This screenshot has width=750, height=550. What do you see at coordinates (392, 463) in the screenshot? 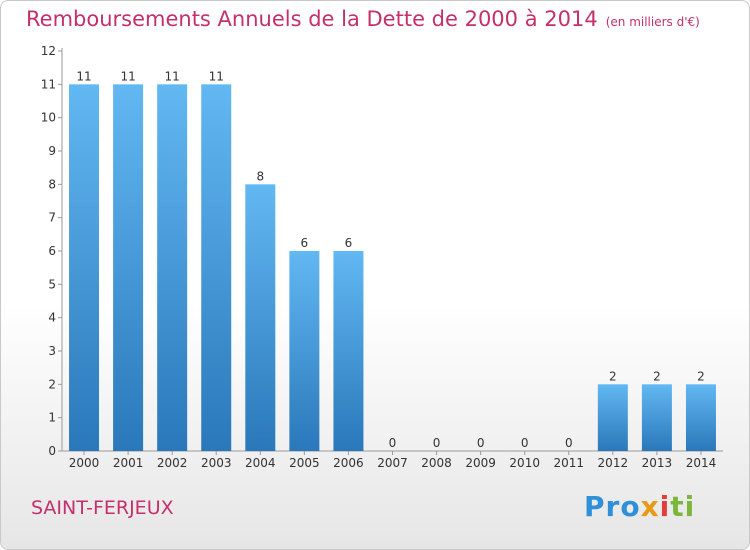
I see `x-tick-label-2007: 2007` at bounding box center [392, 463].